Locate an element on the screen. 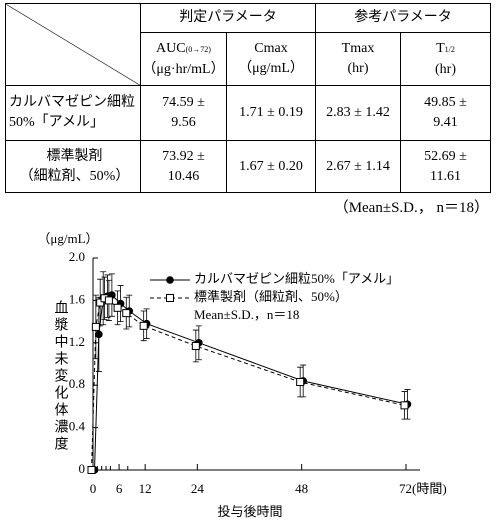  y-tick-label: 0 is located at coordinates (82, 468).